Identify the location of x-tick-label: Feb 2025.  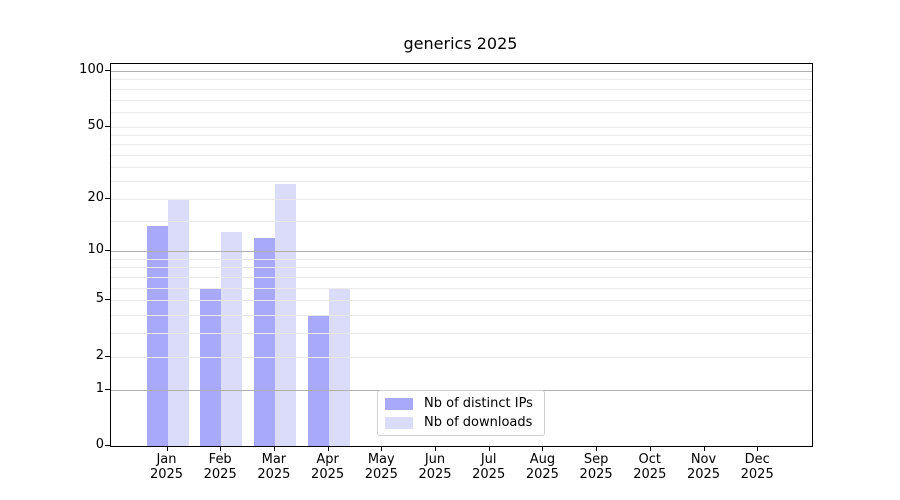
(220, 467).